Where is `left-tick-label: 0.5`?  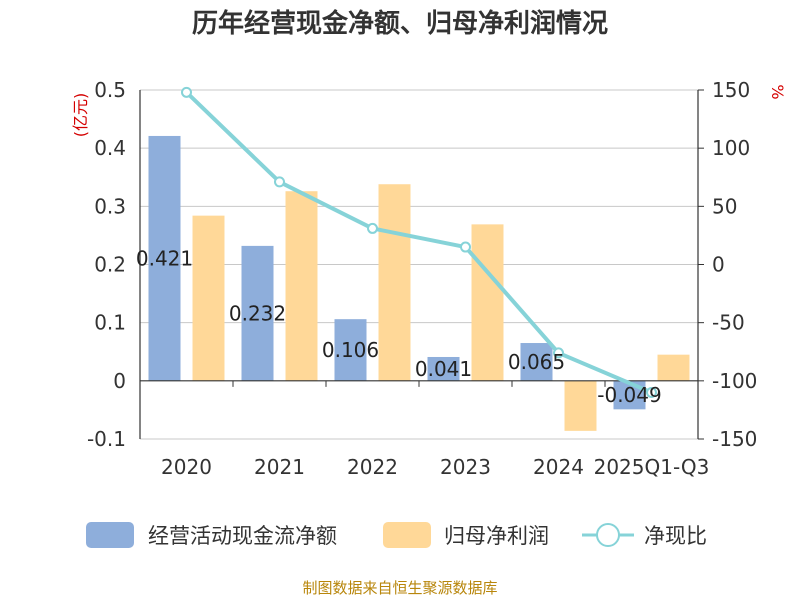
left-tick-label: 0.5 is located at coordinates (110, 90).